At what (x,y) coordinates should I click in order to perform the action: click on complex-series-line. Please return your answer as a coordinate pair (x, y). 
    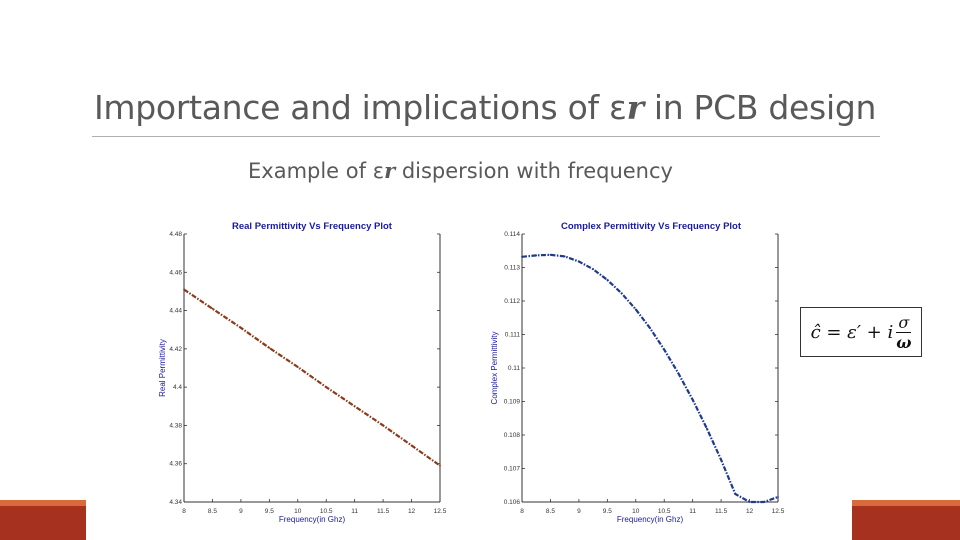
    Looking at the image, I should click on (650, 378).